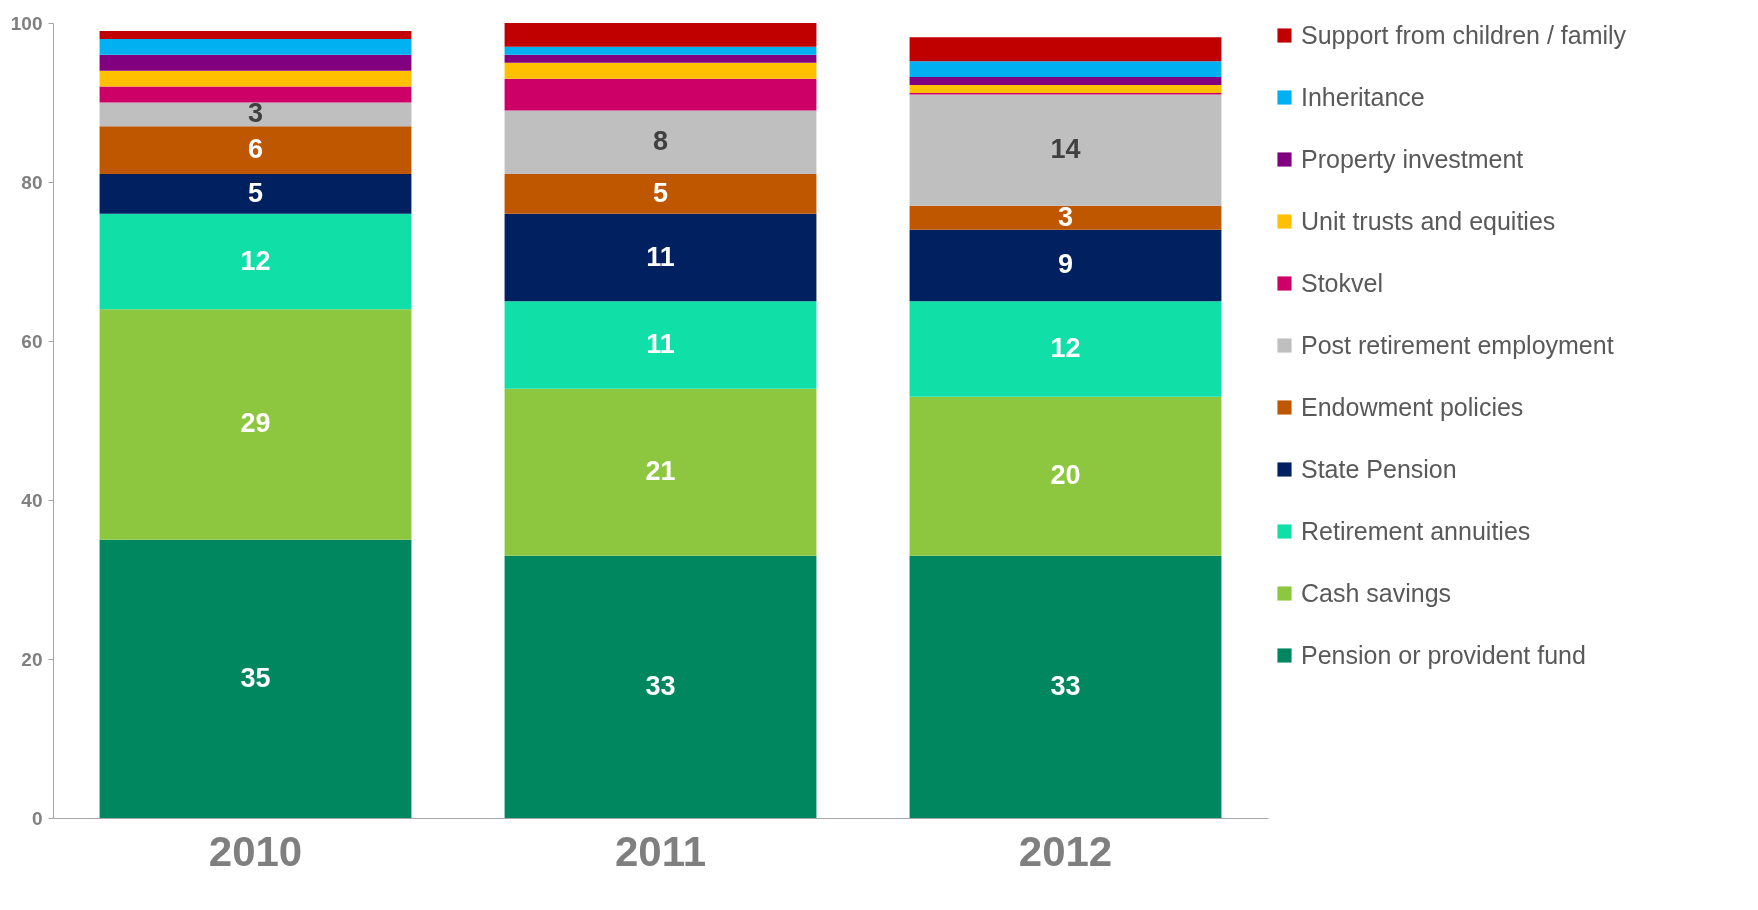 The image size is (1758, 910). What do you see at coordinates (1363, 96) in the screenshot?
I see `legend-label: Inheritance` at bounding box center [1363, 96].